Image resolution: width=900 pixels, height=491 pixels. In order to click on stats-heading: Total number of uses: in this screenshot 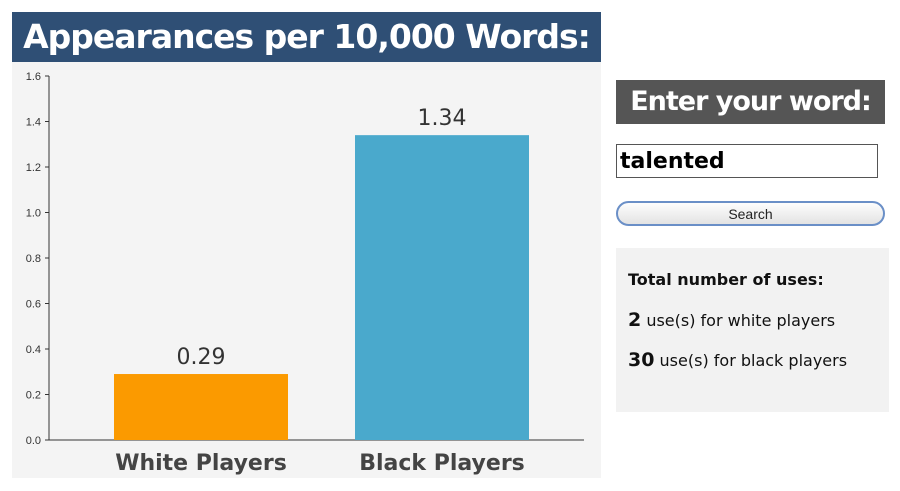, I will do `click(726, 279)`.